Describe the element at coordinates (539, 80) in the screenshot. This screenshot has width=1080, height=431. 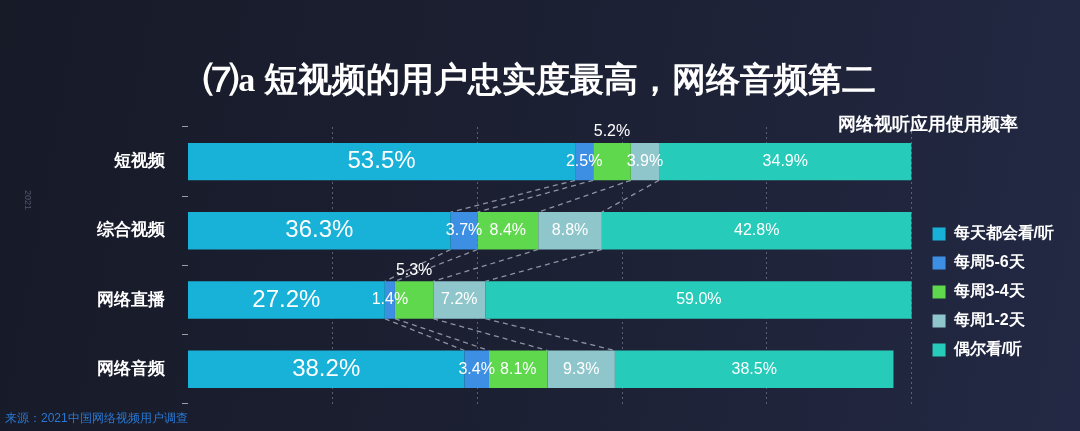
I see `chart-title: ⑺a 短视频的用户忠实度最高，网络音频第二` at that location.